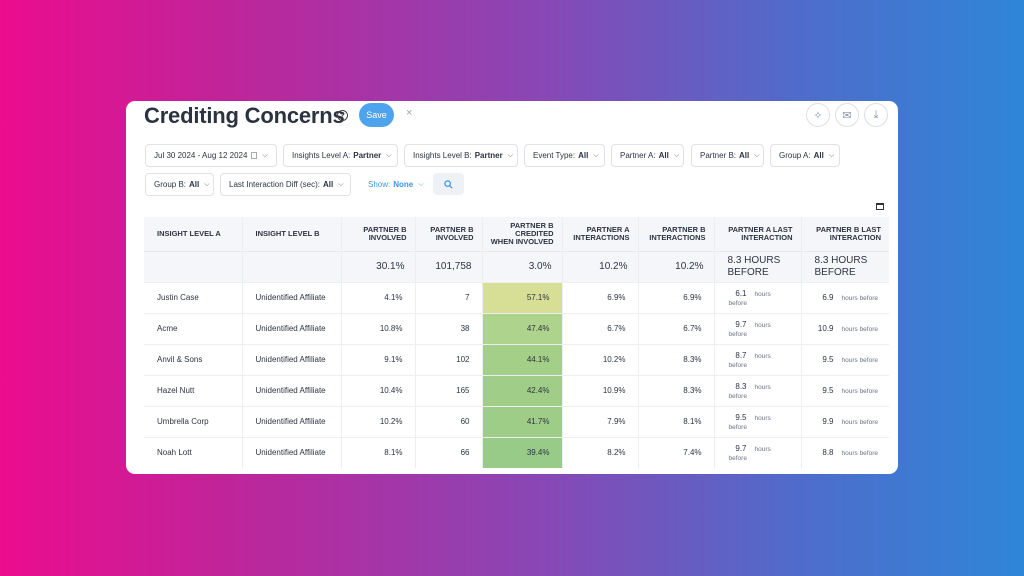 This screenshot has width=1024, height=576. Describe the element at coordinates (758, 297) in the screenshot. I see `cell-pa-last: 6.1 hours before` at that location.